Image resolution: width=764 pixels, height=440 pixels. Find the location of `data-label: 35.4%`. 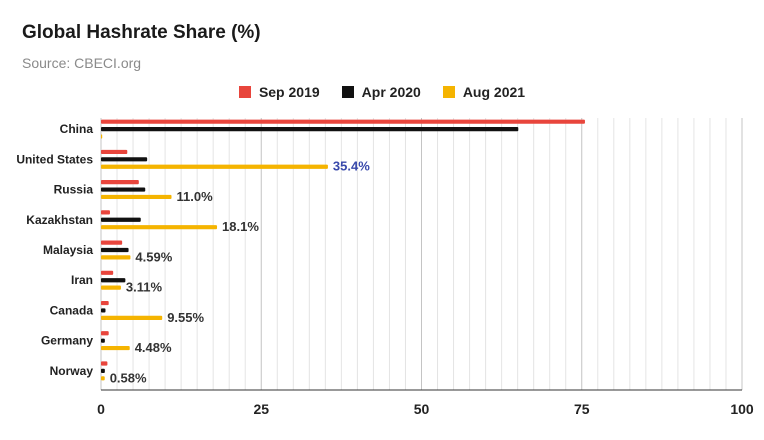

data-label: 35.4% is located at coordinates (351, 166).